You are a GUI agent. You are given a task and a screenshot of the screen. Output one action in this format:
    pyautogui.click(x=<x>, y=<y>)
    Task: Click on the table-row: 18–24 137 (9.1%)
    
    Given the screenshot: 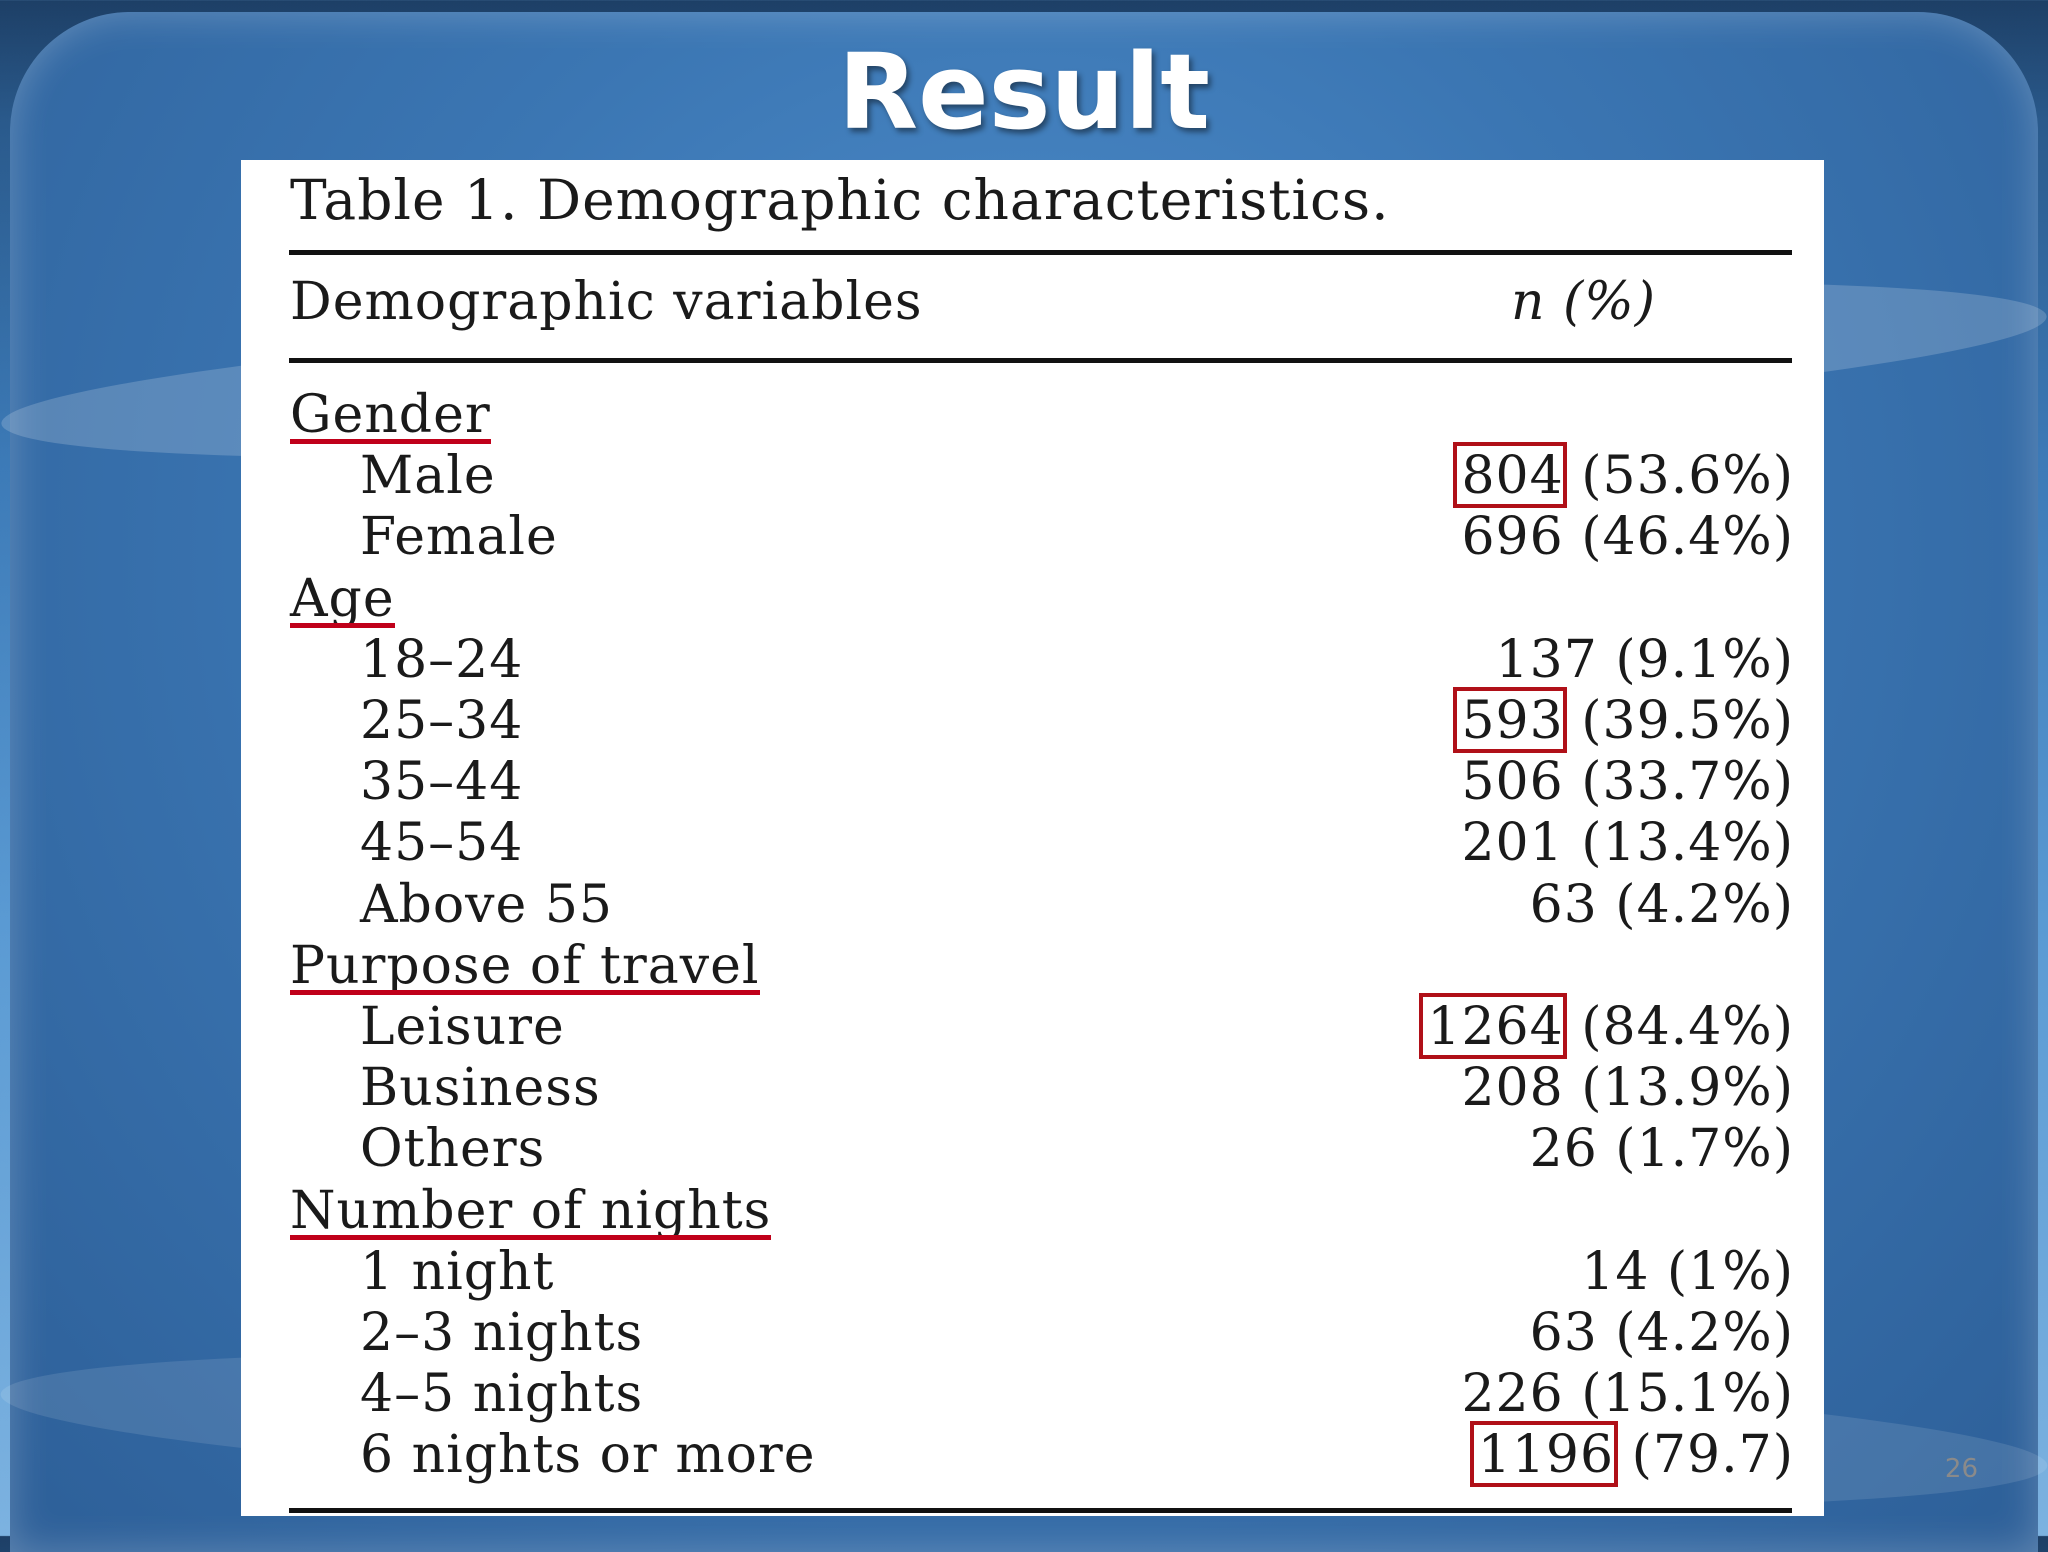 What is the action you would take?
    pyautogui.click(x=1032, y=660)
    